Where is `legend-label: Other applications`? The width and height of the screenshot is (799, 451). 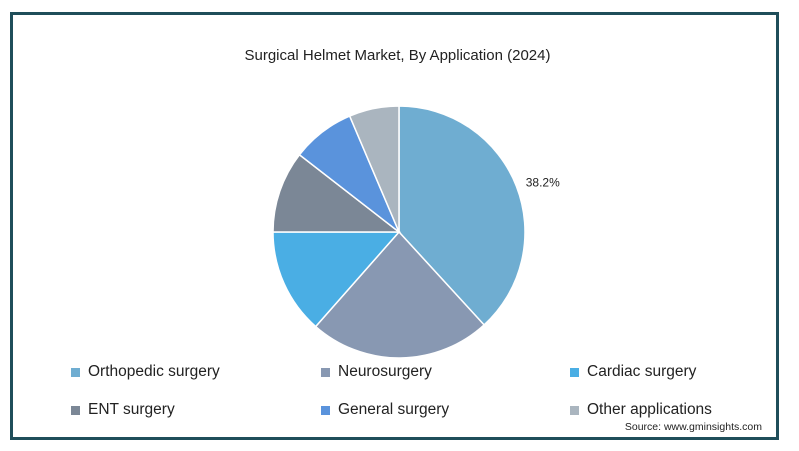 legend-label: Other applications is located at coordinates (649, 409).